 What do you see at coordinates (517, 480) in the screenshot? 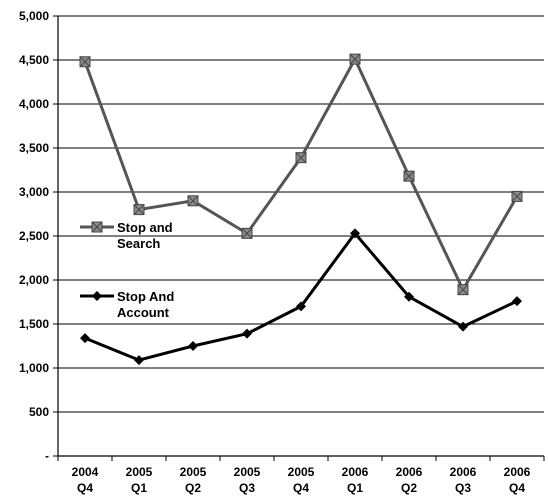
I see `x-tick-label: 2006 Q4` at bounding box center [517, 480].